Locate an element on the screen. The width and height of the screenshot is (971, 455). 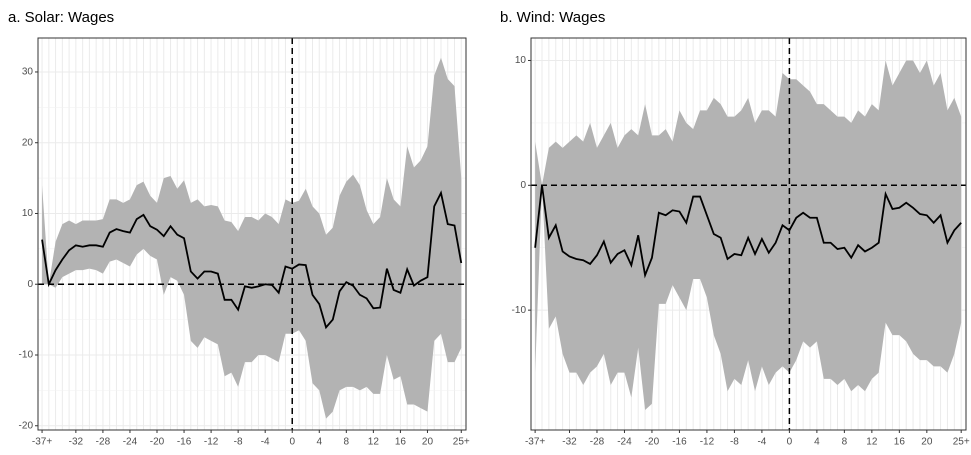
y-tick-label: -20 is located at coordinates (26, 425).